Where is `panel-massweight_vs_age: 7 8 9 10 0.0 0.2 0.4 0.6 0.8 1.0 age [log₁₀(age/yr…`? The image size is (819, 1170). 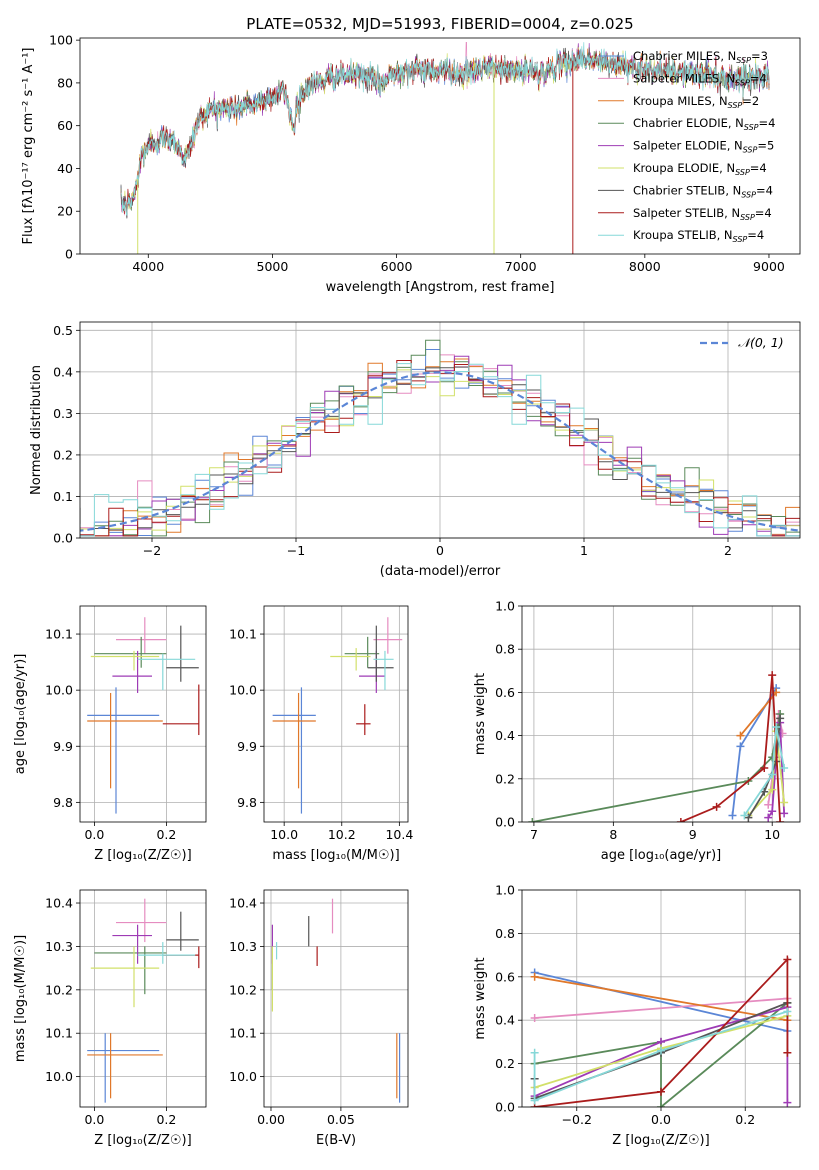
panel-massweight_vs_age: 7 8 9 10 0.0 0.2 0.4 0.6 0.8 1.0 age [log₁₀(age/yr… is located at coordinates (637, 731).